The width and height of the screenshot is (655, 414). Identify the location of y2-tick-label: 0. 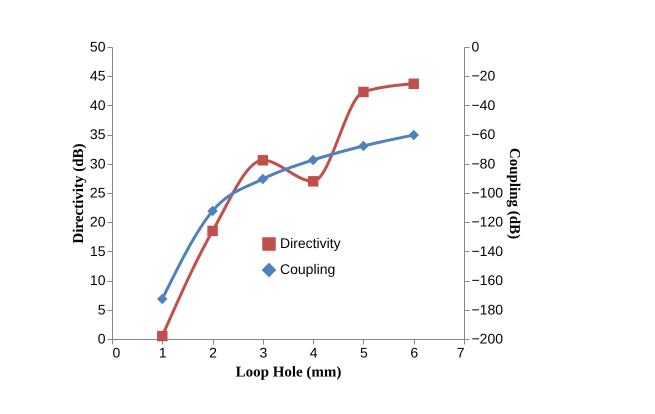
(476, 46).